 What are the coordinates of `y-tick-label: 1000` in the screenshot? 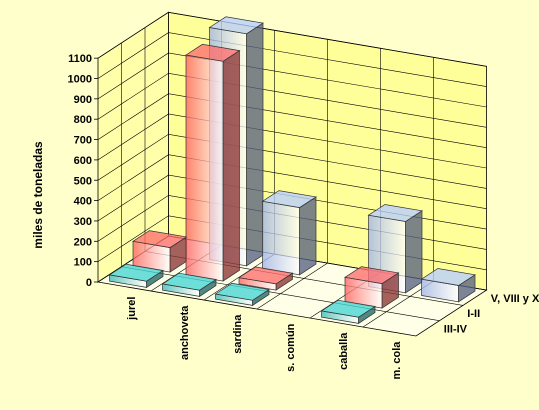 It's located at (80, 80).